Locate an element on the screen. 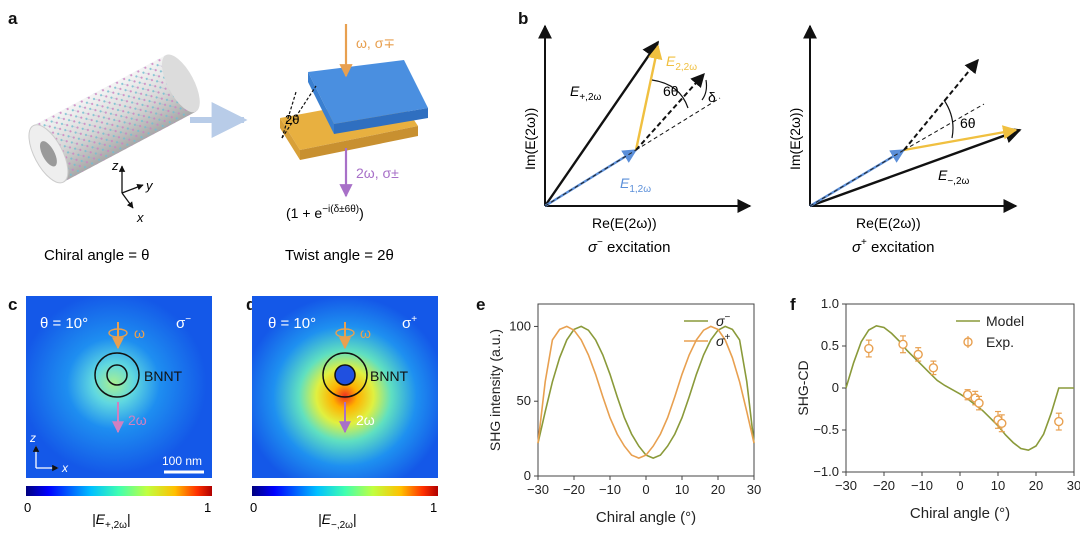 The image size is (1080, 533). b-left-excitation: σ− excitation is located at coordinates (629, 246).